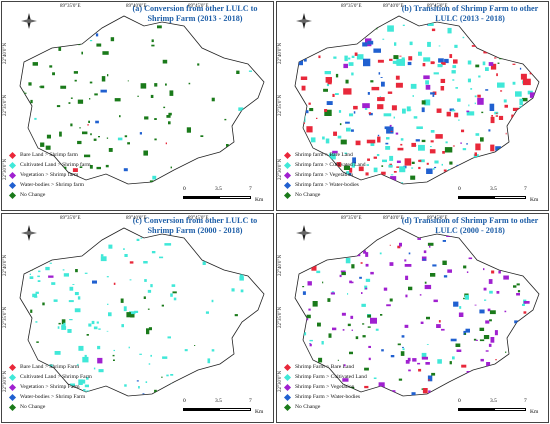 Image resolution: width=550 pixels, height=424 pixels. I want to click on scale-bar: 0 3.5 7 Km, so click(498, 409).